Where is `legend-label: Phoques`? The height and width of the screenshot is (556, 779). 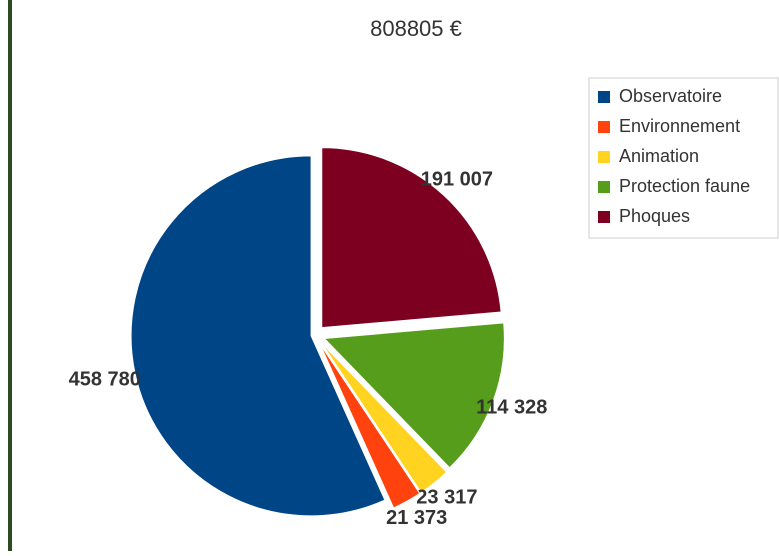
legend-label: Phoques is located at coordinates (654, 216).